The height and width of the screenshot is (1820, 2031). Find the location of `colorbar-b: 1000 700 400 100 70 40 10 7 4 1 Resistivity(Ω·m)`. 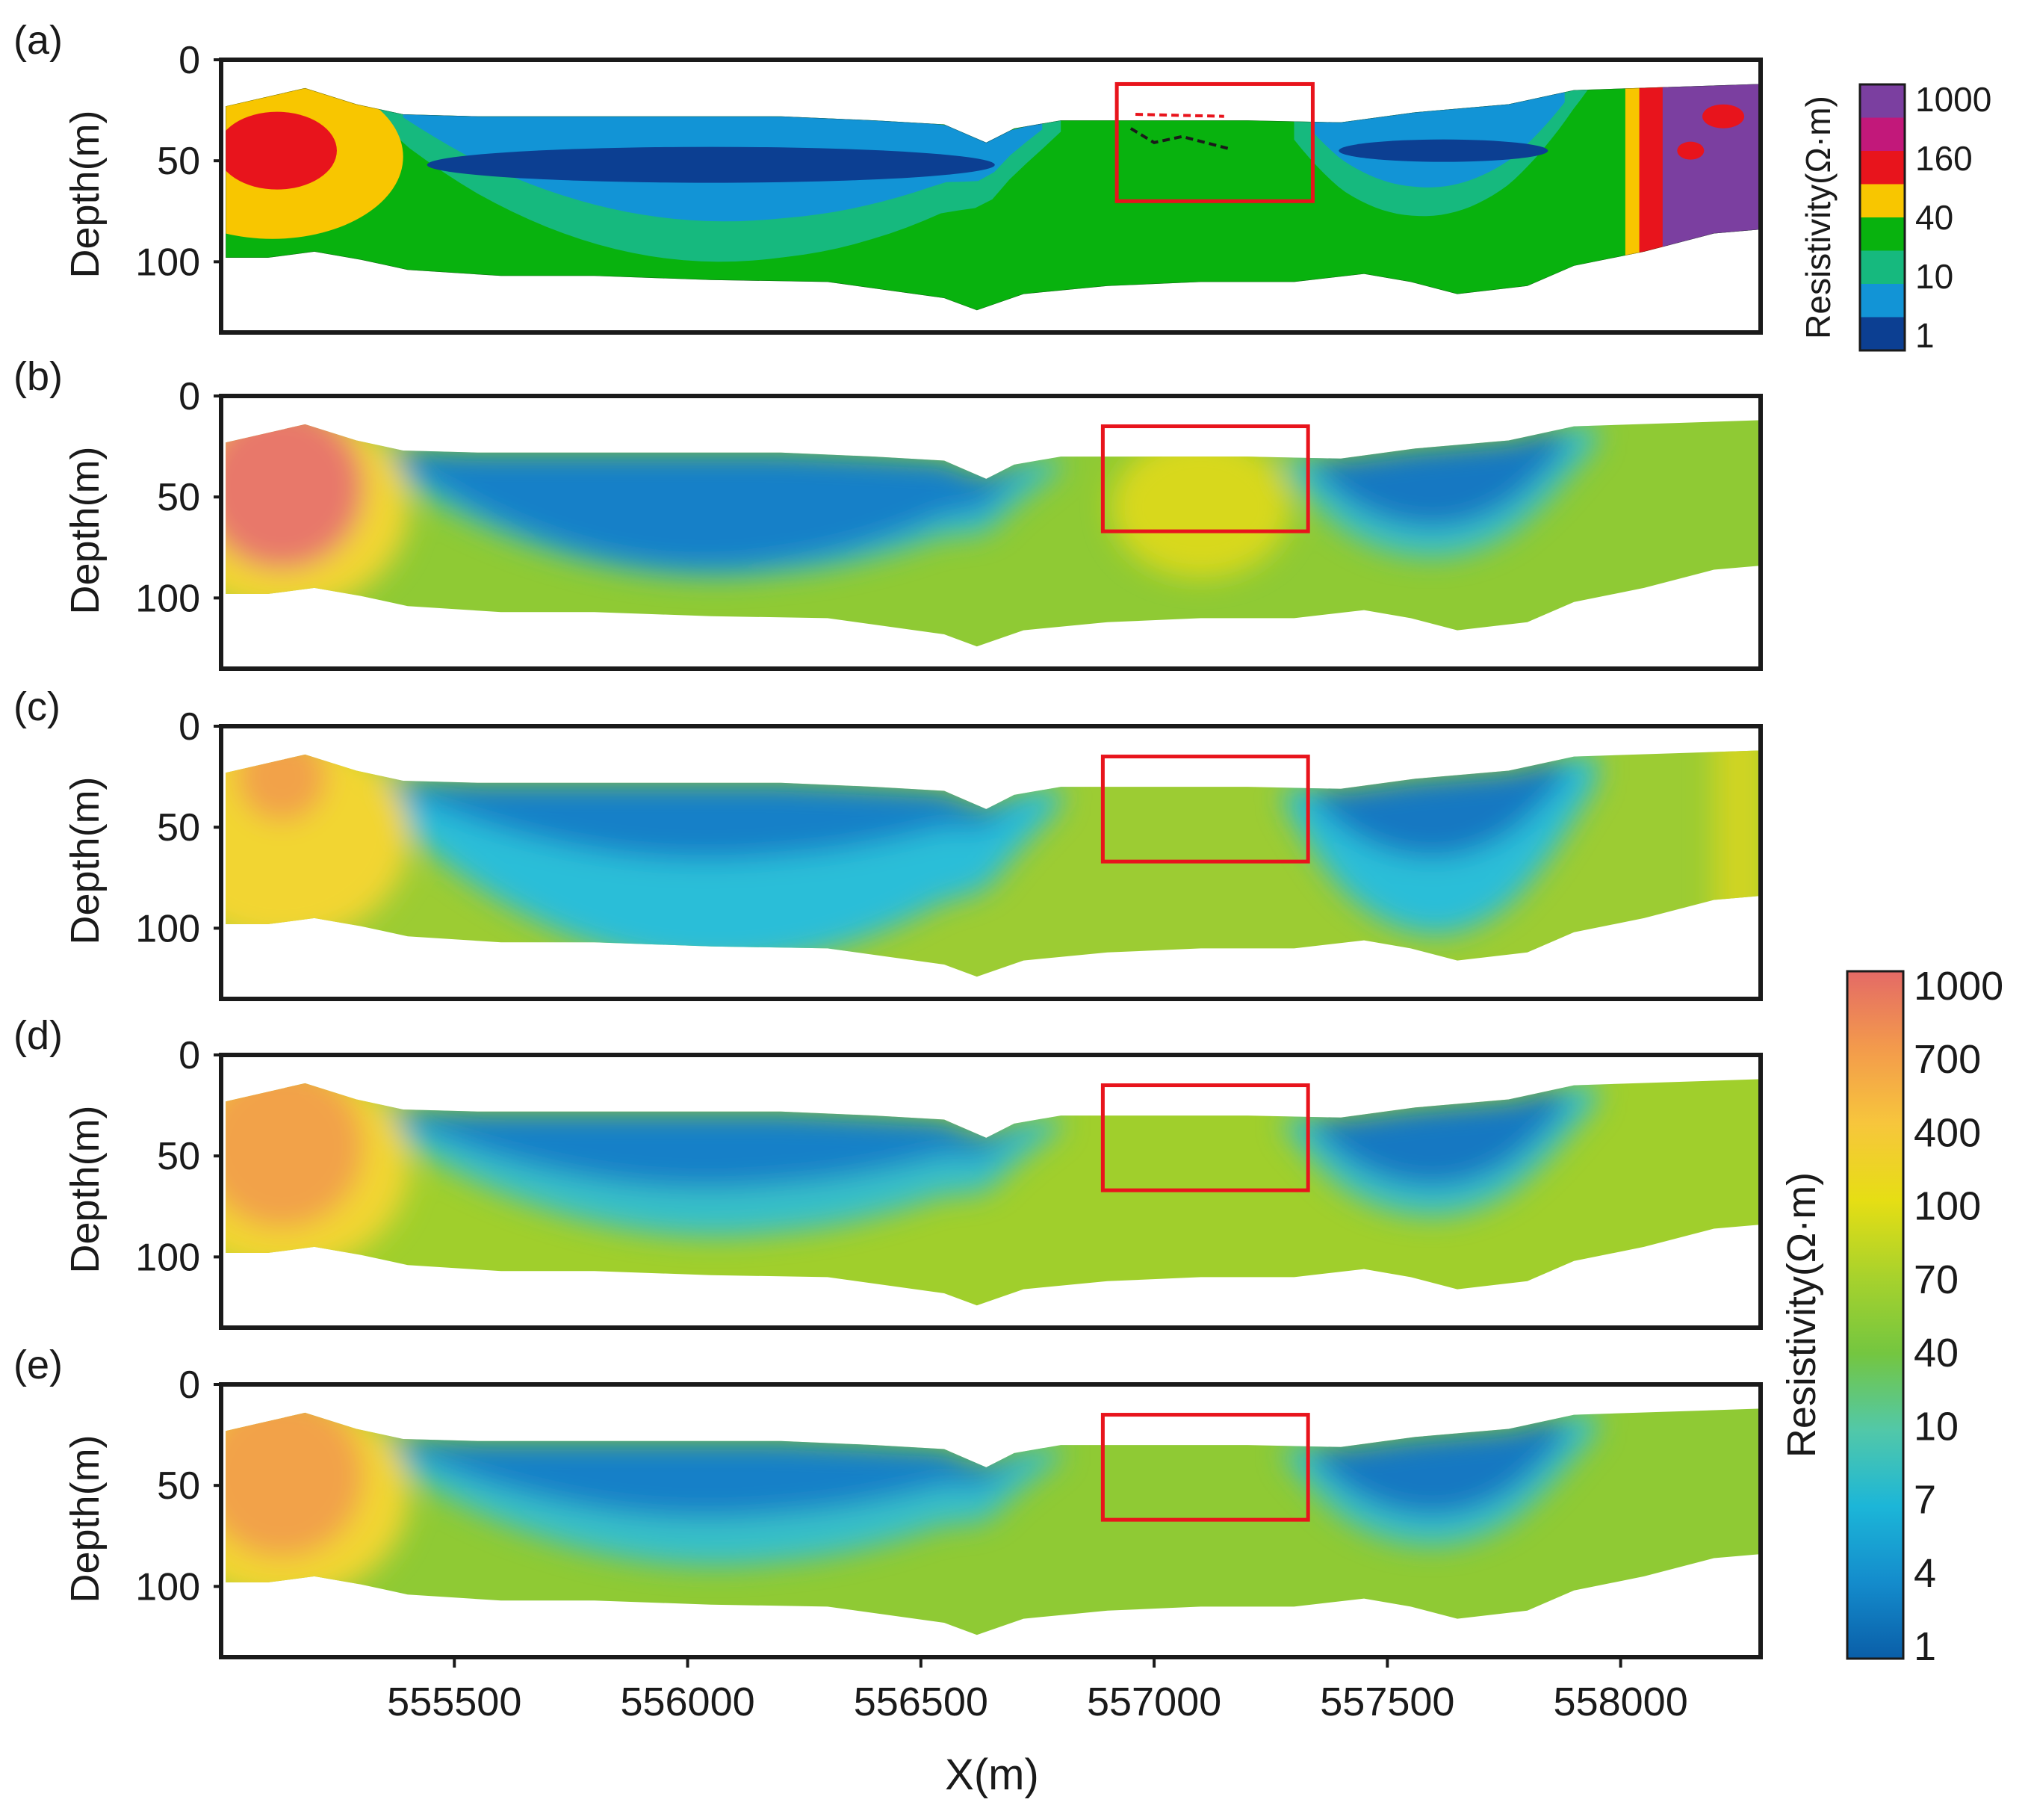

colorbar-b: 1000 700 400 100 70 40 10 7 4 1 Resistivity(Ω·m) is located at coordinates (1891, 1316).